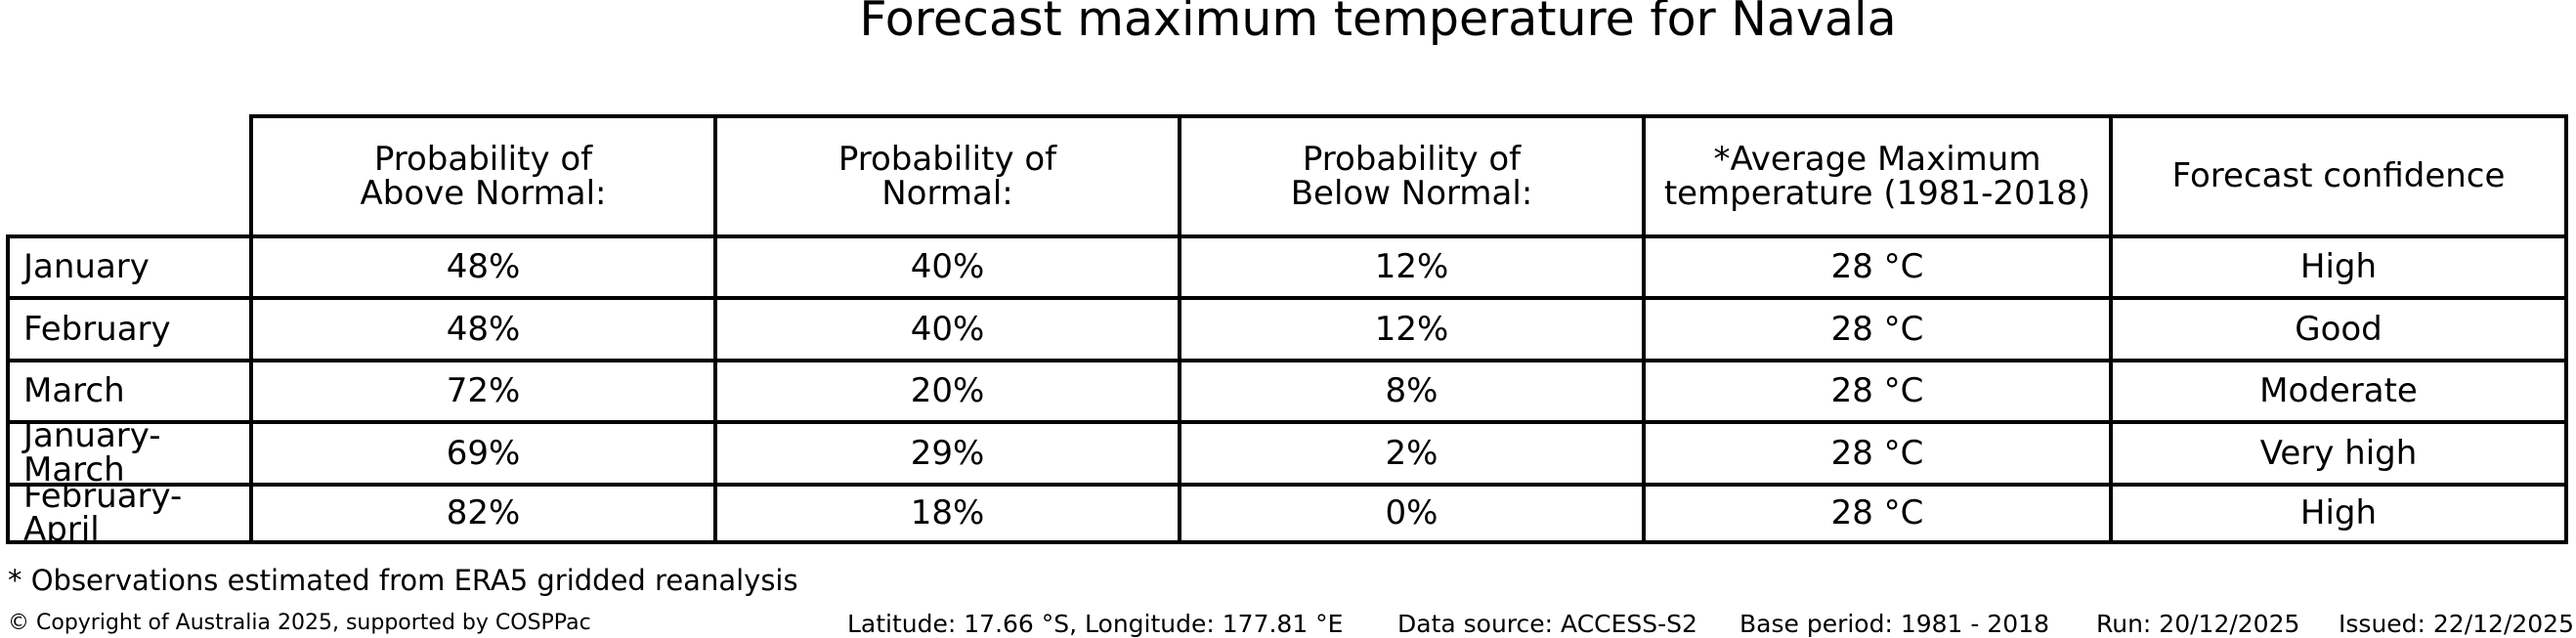 The image size is (2576, 638). Describe the element at coordinates (1876, 265) in the screenshot. I see `cell-january-avg-temp: 28 °C` at that location.